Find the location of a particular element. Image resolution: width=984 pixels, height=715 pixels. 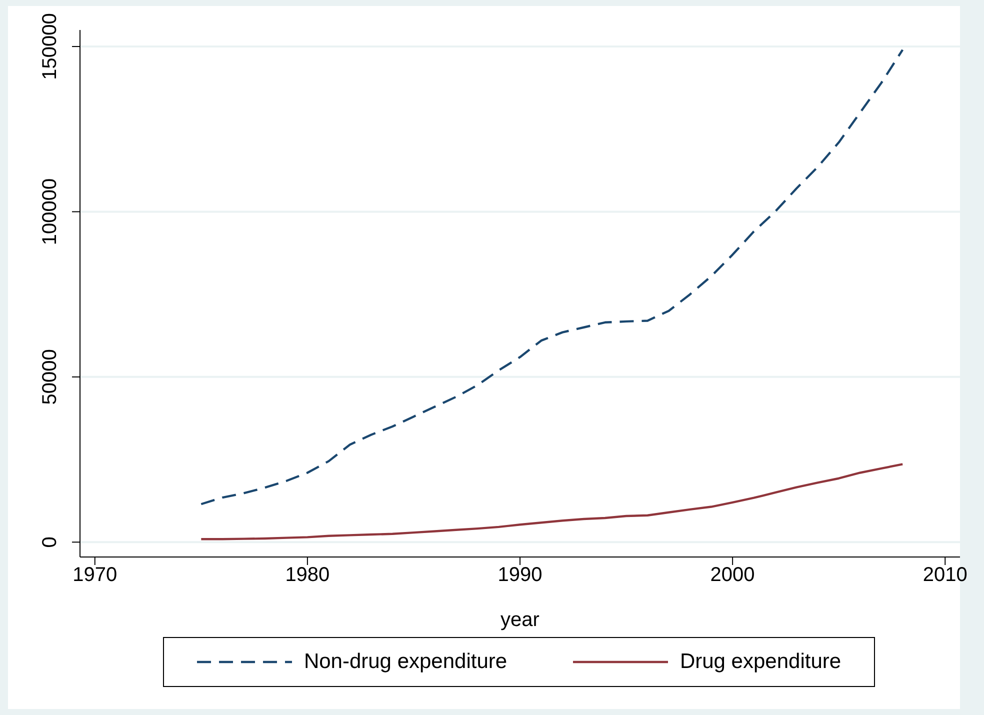

y-tick-label: 150000 is located at coordinates (50, 46).